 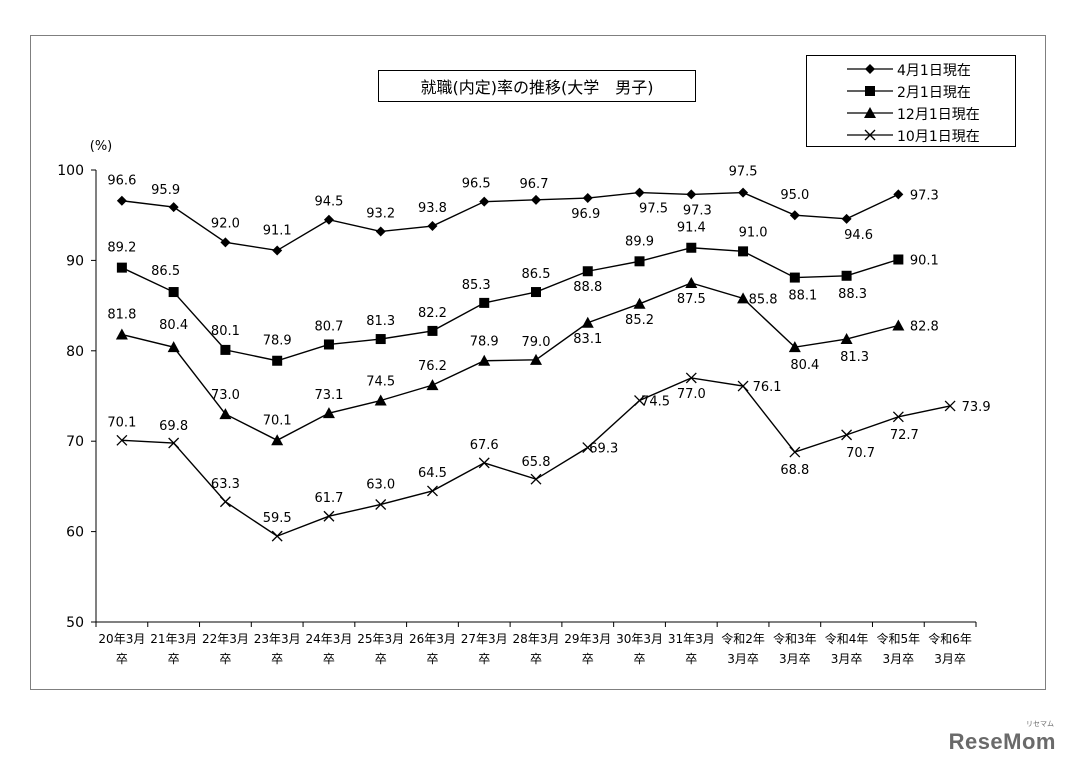 What do you see at coordinates (277, 518) in the screenshot?
I see `data-label: 59.5` at bounding box center [277, 518].